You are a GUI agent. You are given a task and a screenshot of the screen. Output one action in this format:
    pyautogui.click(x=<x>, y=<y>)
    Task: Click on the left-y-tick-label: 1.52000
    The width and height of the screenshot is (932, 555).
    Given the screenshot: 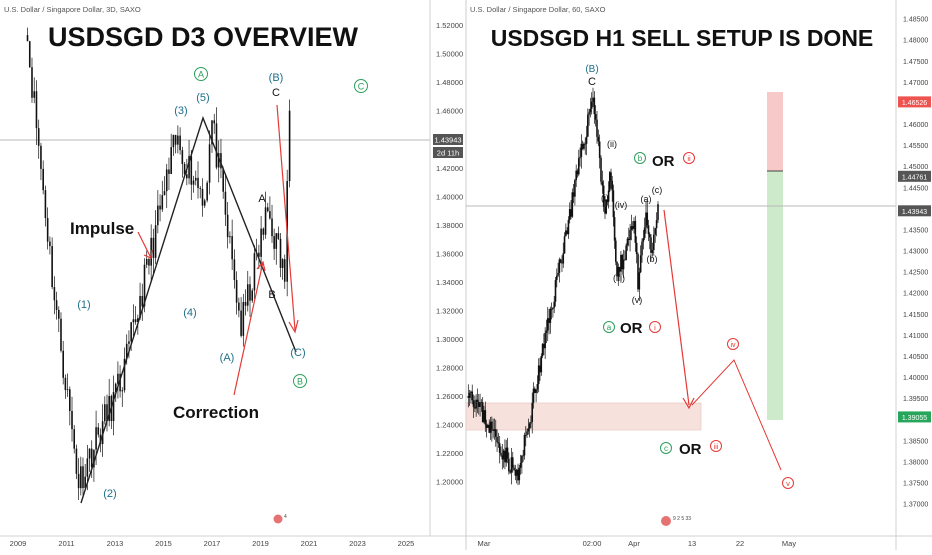 What is the action you would take?
    pyautogui.click(x=449, y=25)
    